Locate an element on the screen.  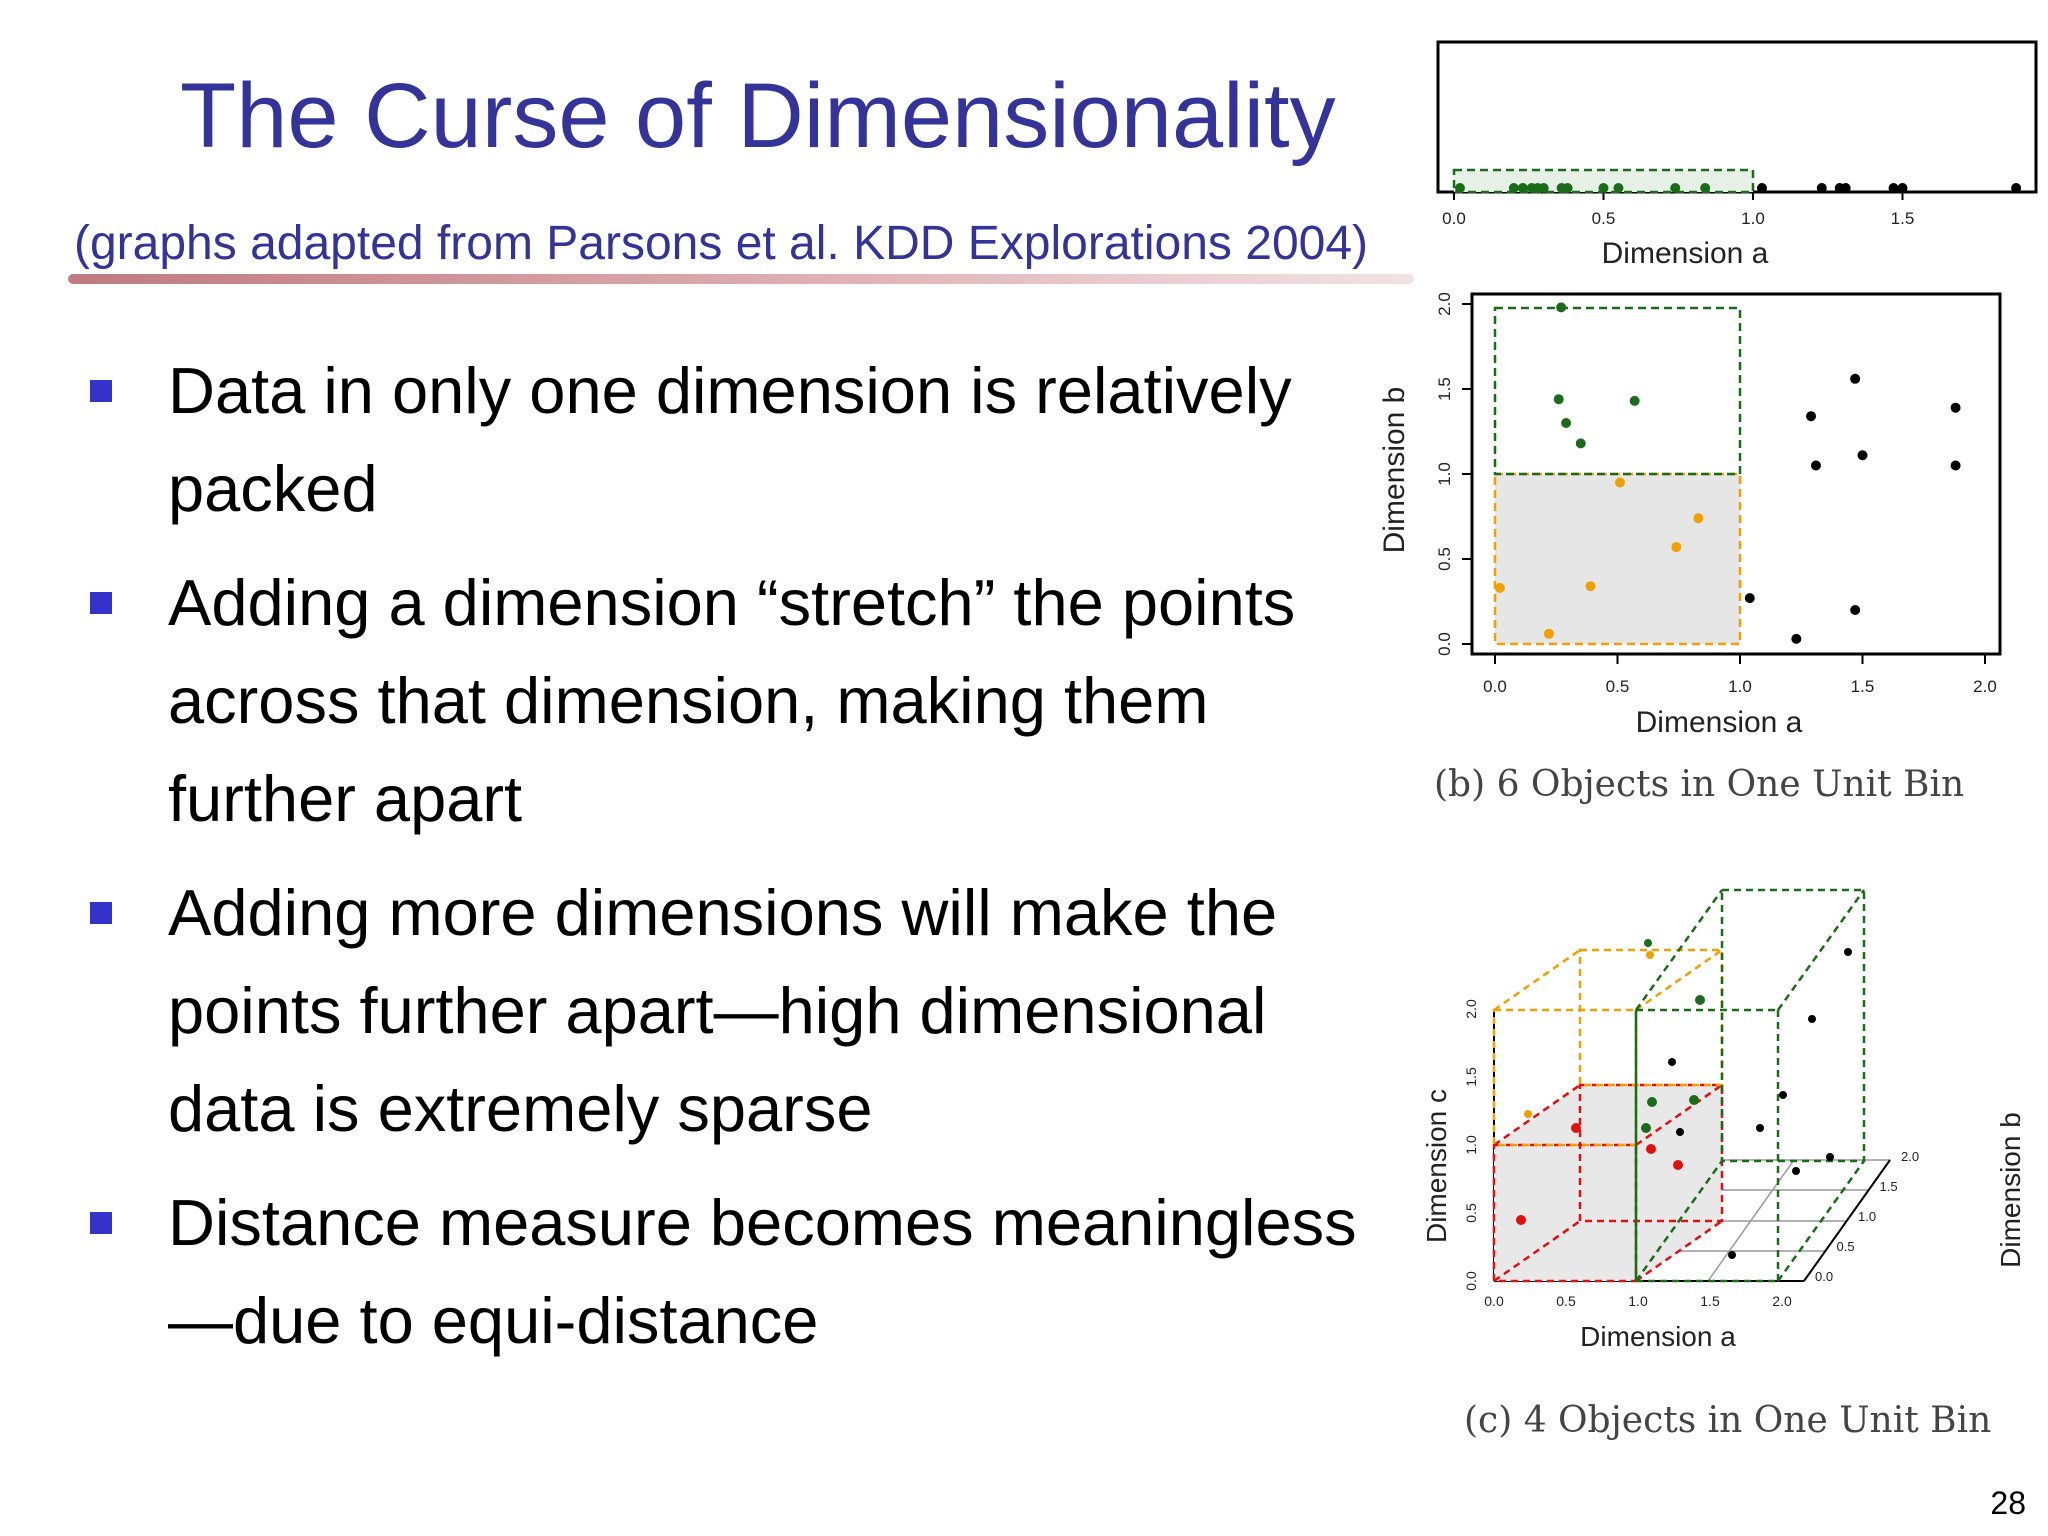
unit-bin-square is located at coordinates (1617, 559).